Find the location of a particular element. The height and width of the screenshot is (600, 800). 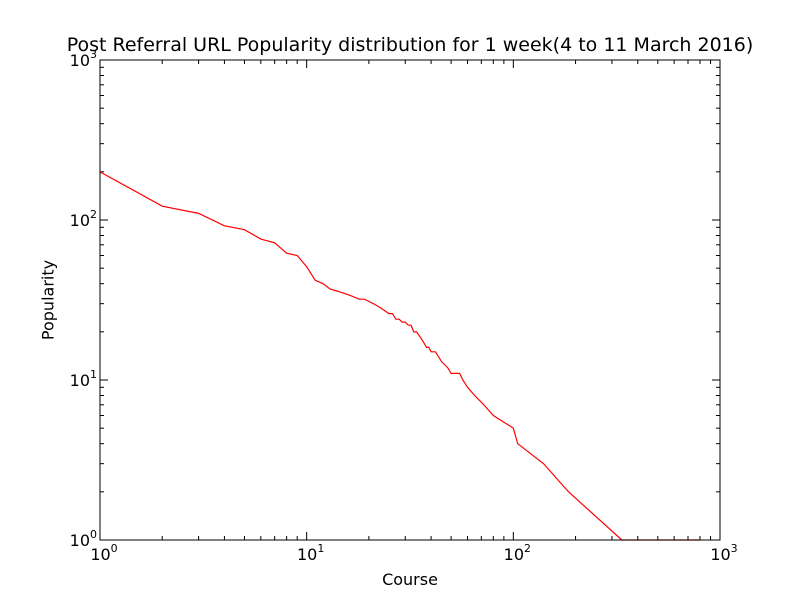

y-tick-label: 10³ is located at coordinates (83, 59).